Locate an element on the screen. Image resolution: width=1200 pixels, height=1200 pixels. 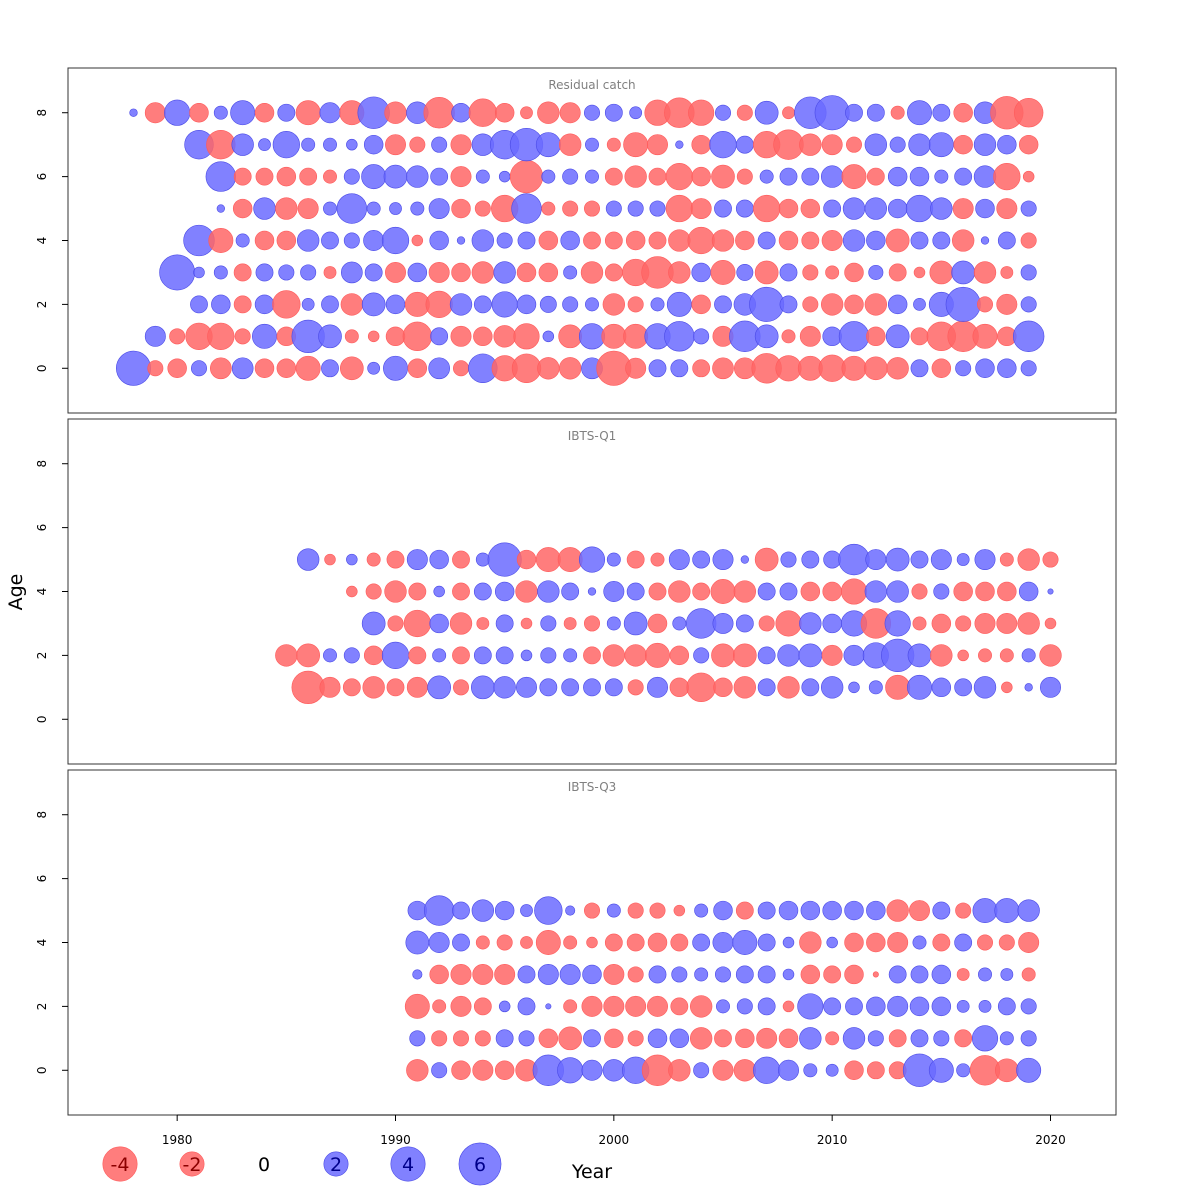
legend-label: 0 is located at coordinates (264, 1165).